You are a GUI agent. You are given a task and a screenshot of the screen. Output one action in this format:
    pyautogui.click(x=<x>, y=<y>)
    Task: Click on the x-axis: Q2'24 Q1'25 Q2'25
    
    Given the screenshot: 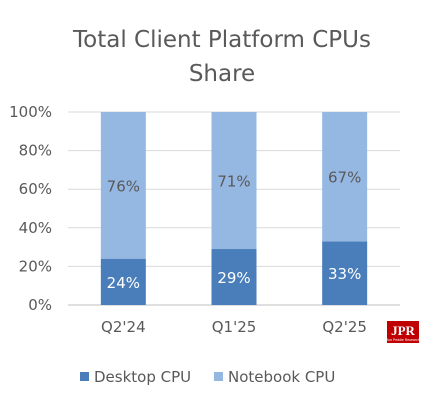 What is the action you would take?
    pyautogui.click(x=234, y=327)
    